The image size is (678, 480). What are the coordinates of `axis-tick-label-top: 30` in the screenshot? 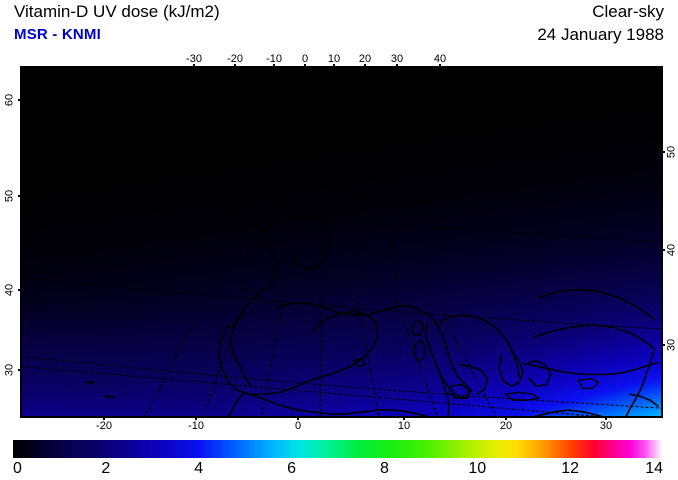 It's located at (397, 59).